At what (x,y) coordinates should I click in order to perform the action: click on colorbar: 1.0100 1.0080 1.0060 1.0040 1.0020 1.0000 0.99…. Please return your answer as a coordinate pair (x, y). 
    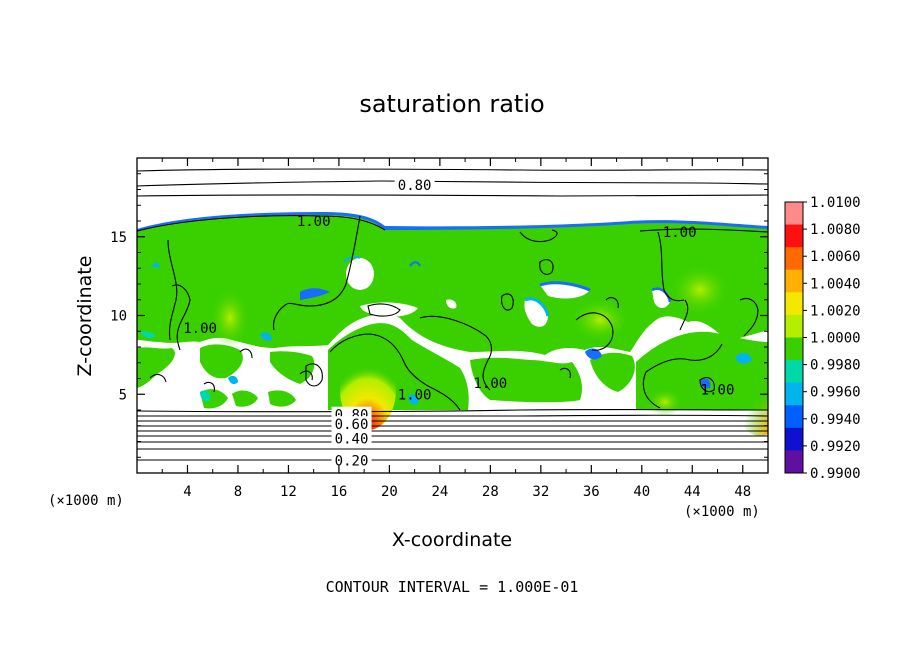
    Looking at the image, I should click on (822, 338).